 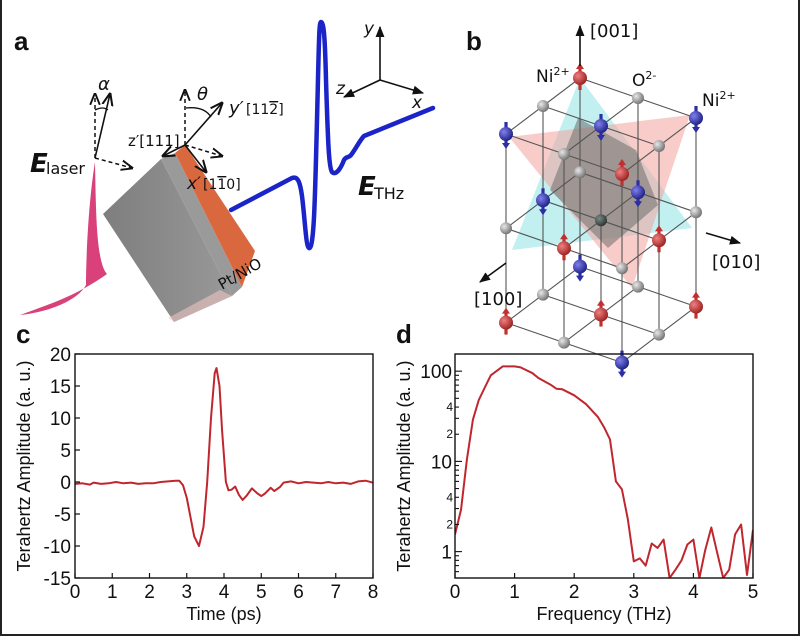 I want to click on substrate-front-face, so click(x=167, y=240).